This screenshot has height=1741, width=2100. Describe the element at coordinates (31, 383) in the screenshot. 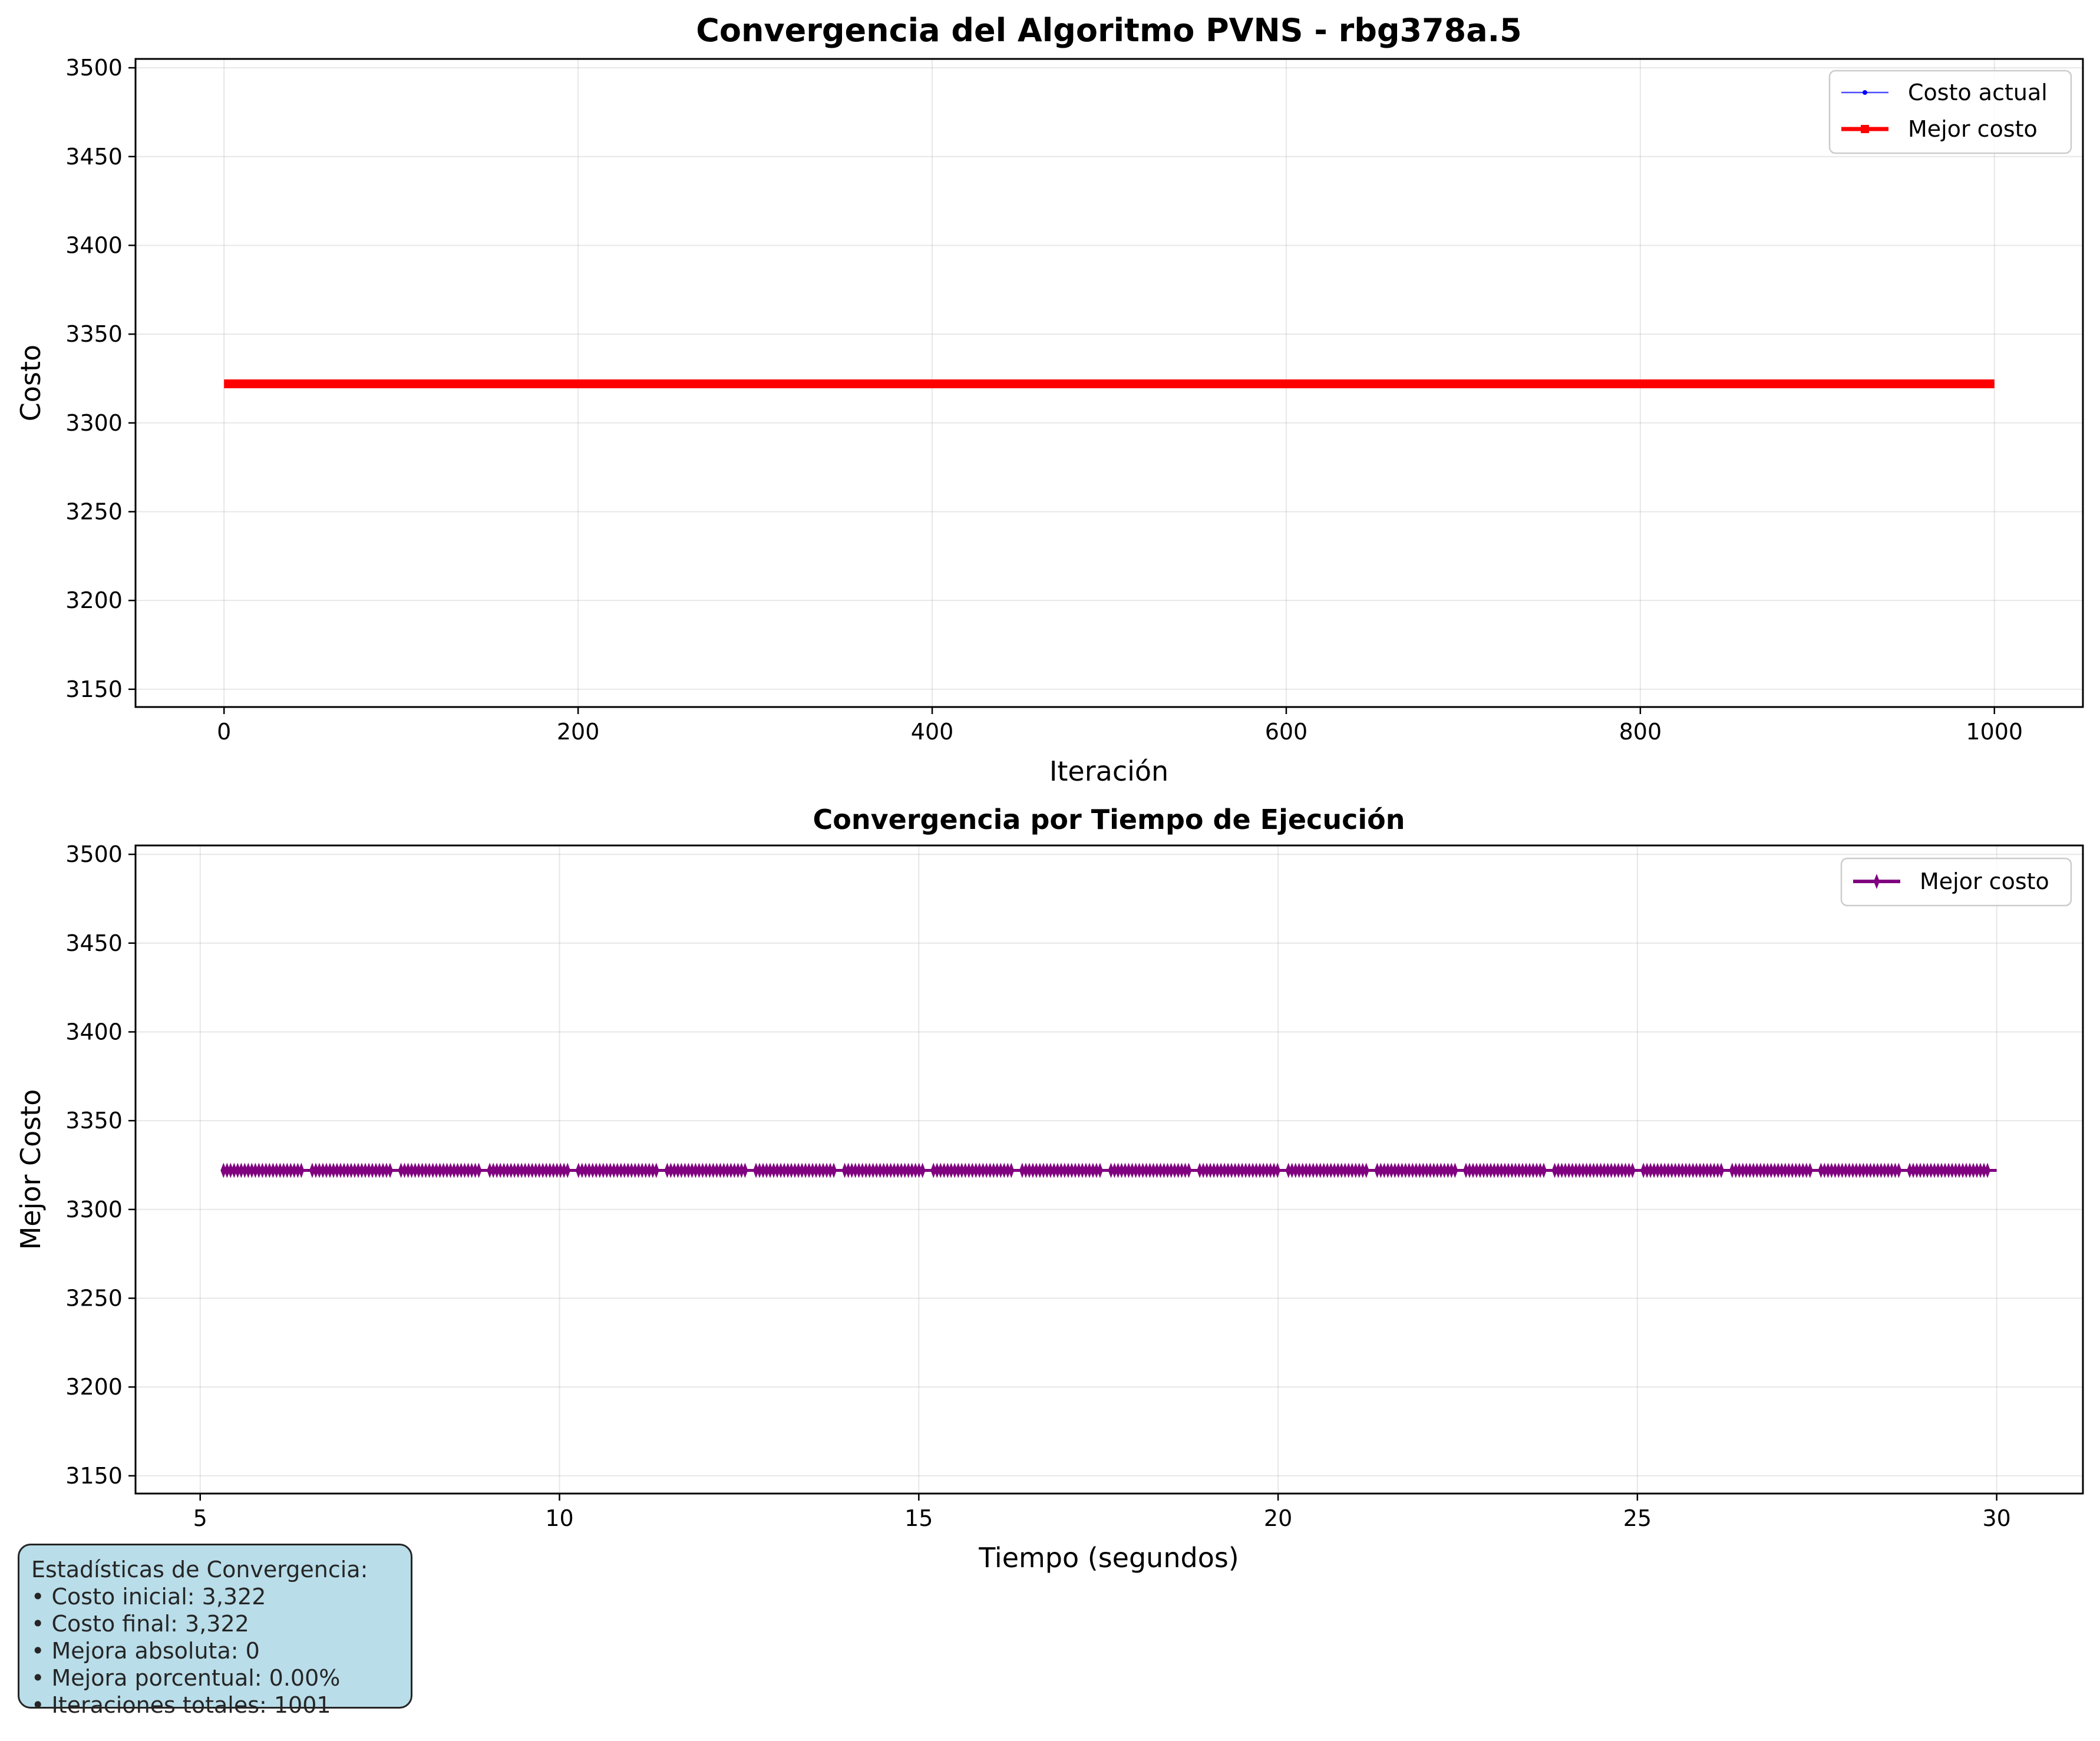

I see `y-axis-label: Costo` at that location.